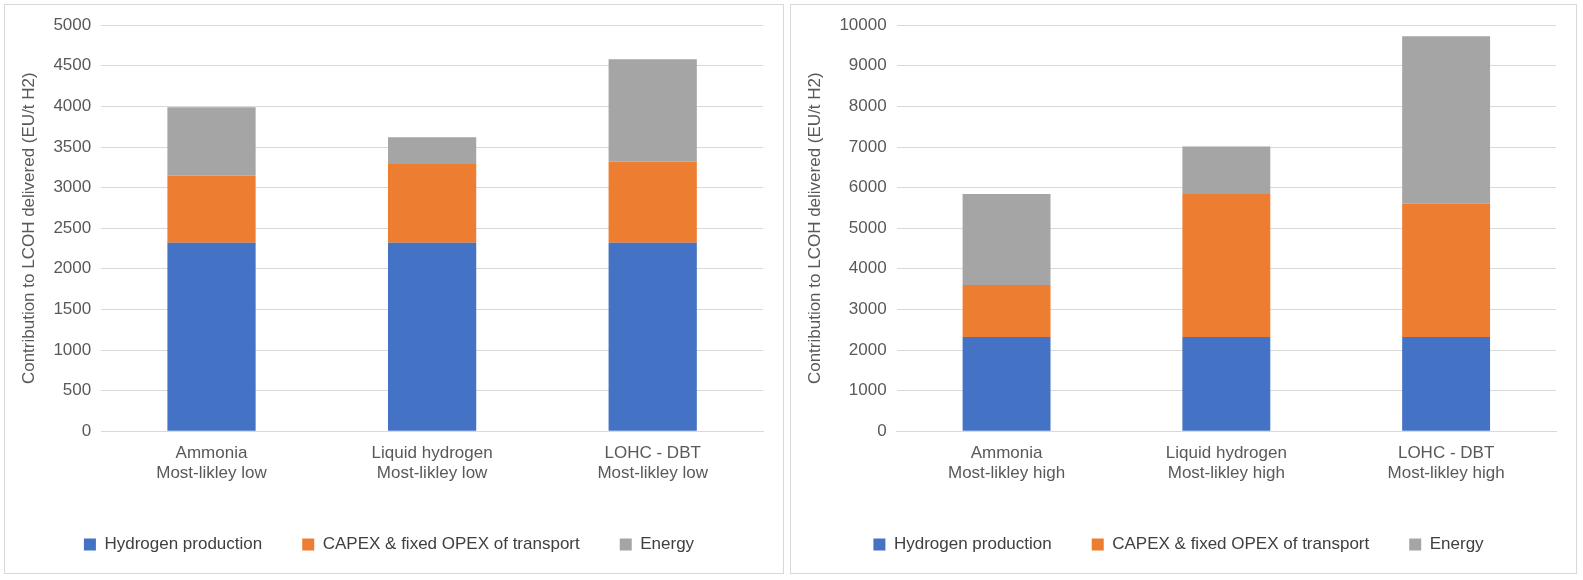  What do you see at coordinates (863, 24) in the screenshot?
I see `y-tick-label: 10000` at bounding box center [863, 24].